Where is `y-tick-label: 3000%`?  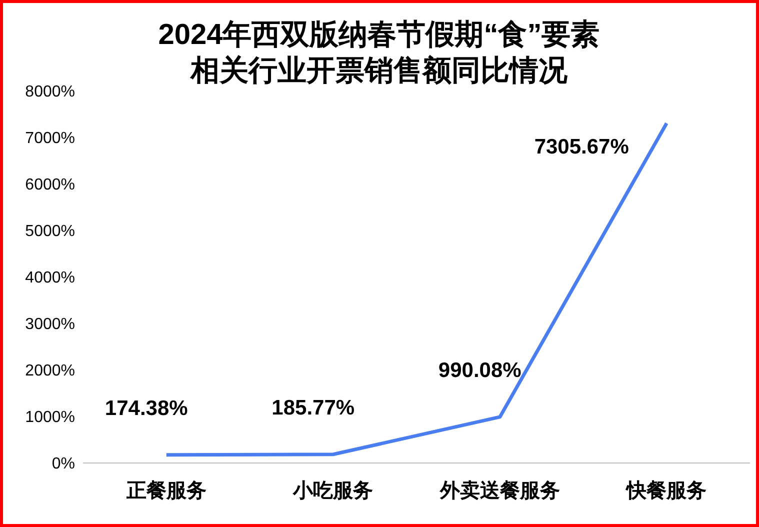 y-tick-label: 3000% is located at coordinates (50, 325).